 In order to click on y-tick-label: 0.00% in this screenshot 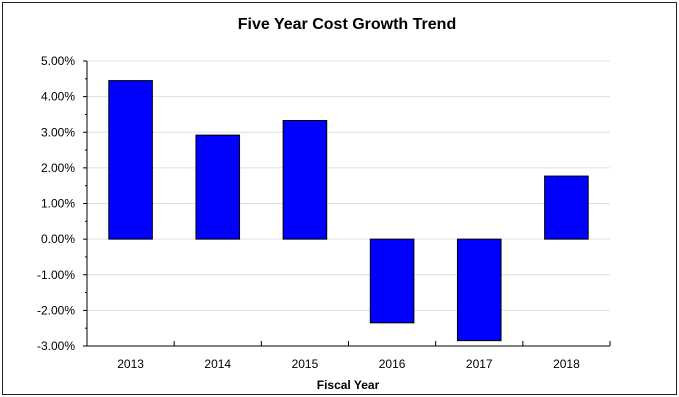, I will do `click(58, 239)`.